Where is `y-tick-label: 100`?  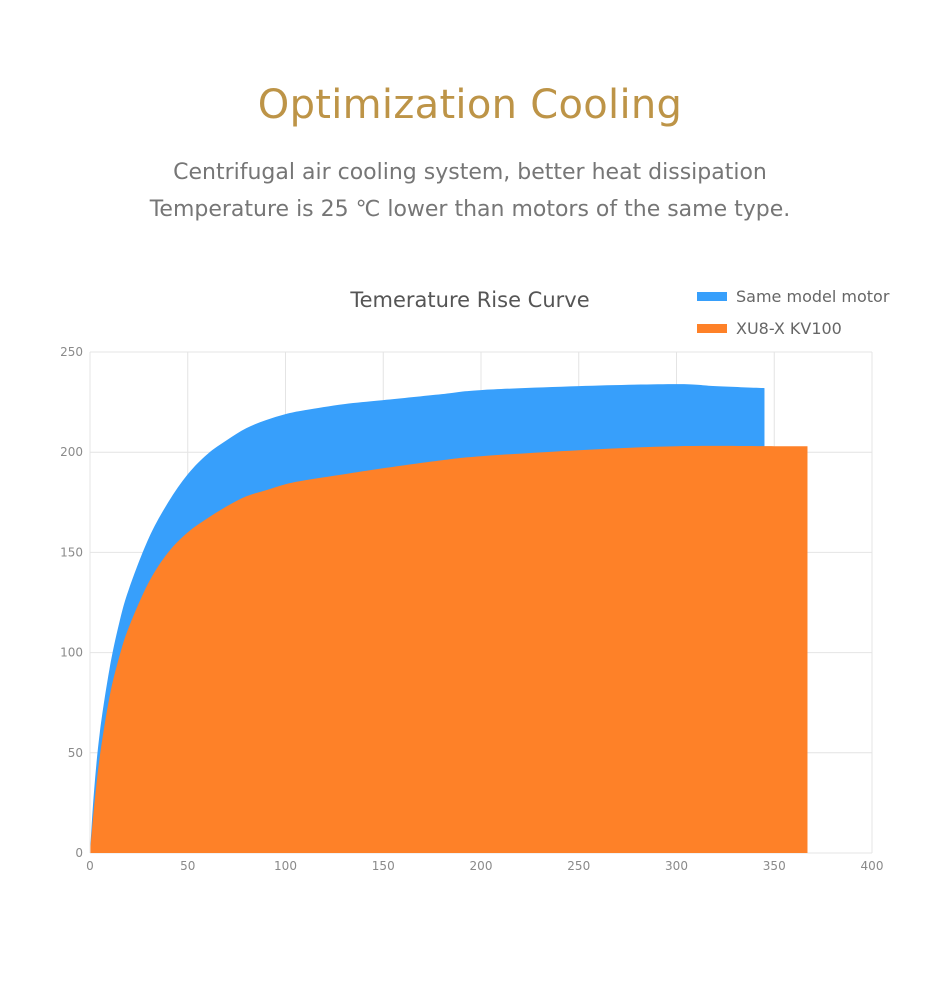 y-tick-label: 100 is located at coordinates (71, 653).